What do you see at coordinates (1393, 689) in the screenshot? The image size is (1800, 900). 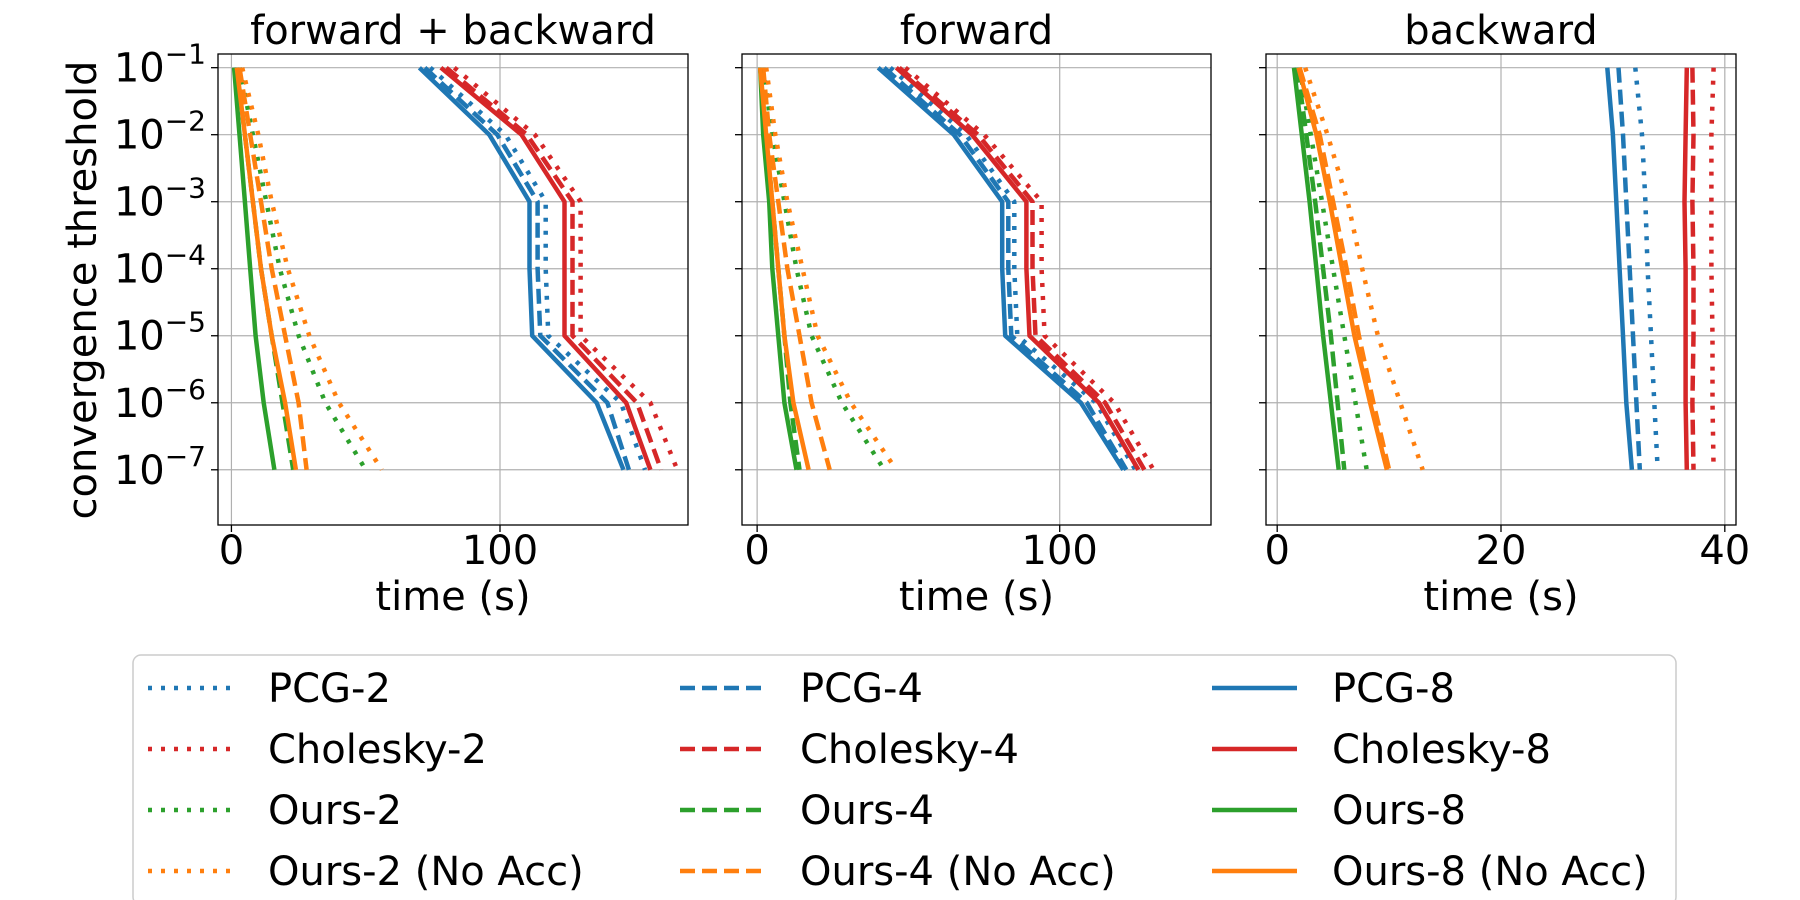 I see `legend-label: PCG-8` at bounding box center [1393, 689].